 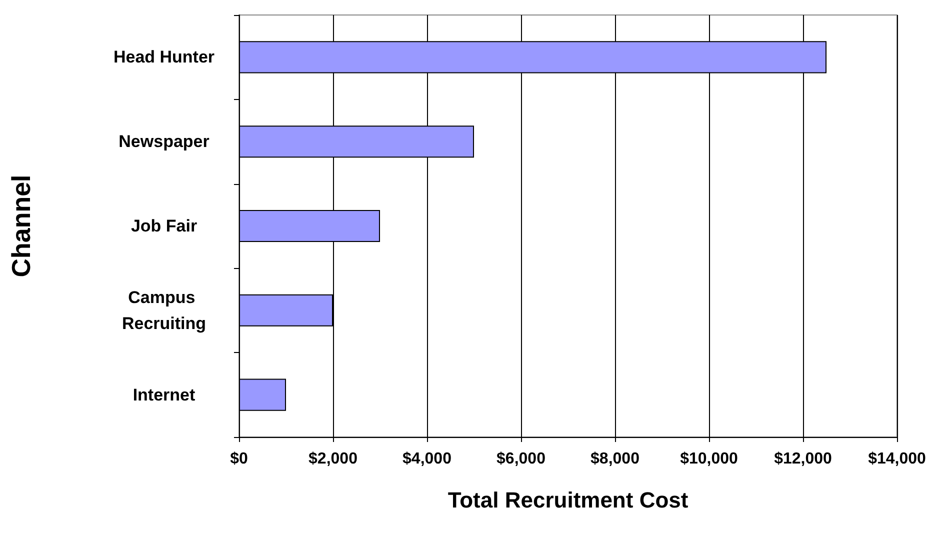 I want to click on x-tick-label: $4,000, so click(x=427, y=459).